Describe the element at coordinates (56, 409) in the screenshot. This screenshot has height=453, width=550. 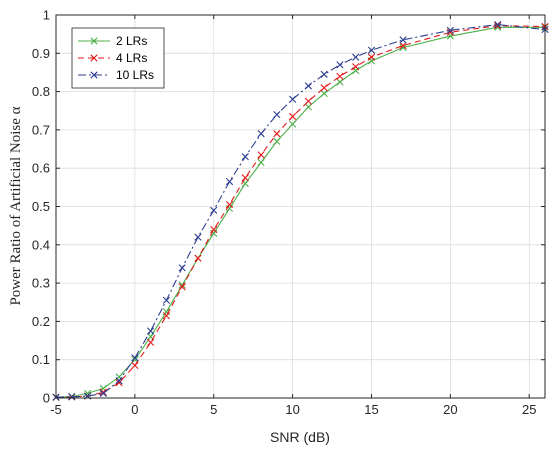
I see `x-tick-label: -5` at that location.